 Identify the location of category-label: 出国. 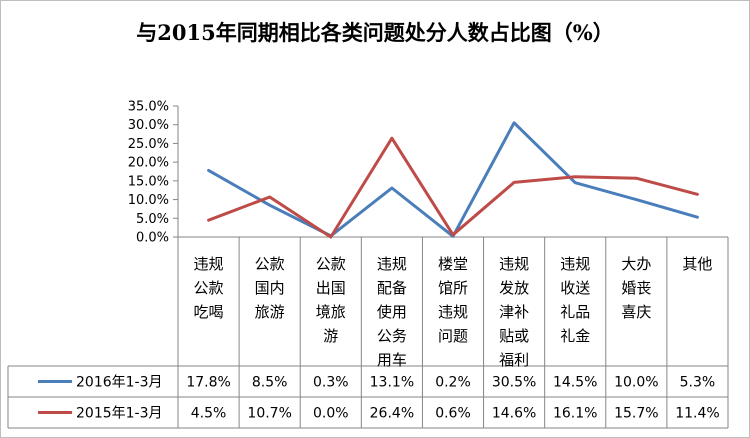
(331, 288).